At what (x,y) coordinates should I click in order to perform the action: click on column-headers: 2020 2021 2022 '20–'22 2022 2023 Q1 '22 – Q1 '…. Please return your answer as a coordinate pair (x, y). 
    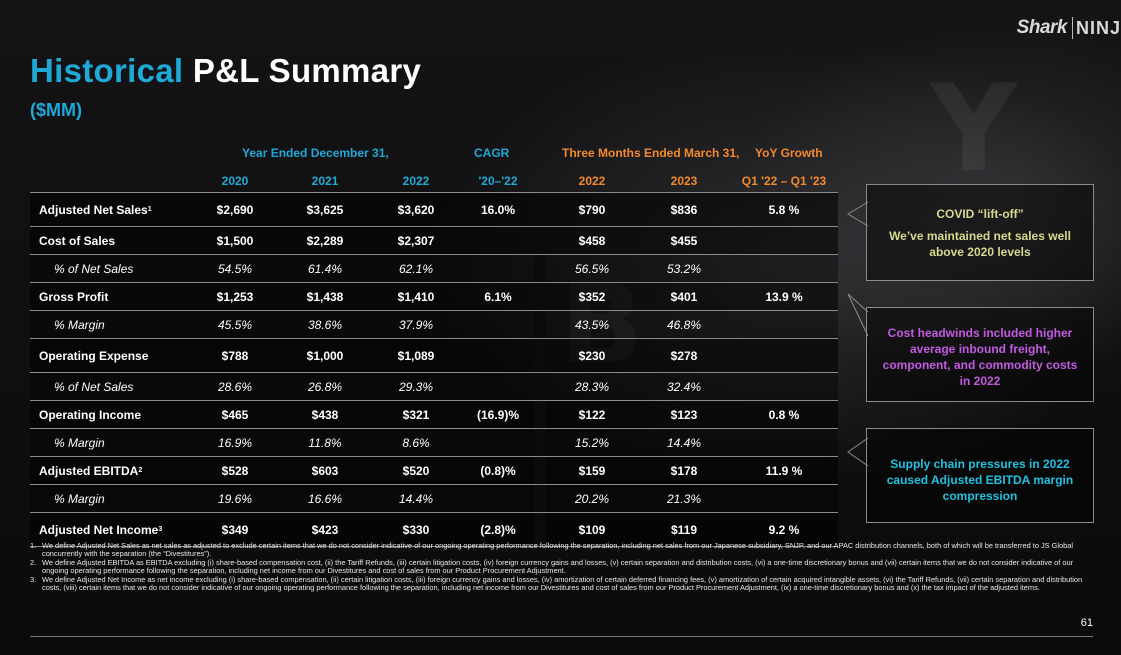
    Looking at the image, I should click on (434, 181).